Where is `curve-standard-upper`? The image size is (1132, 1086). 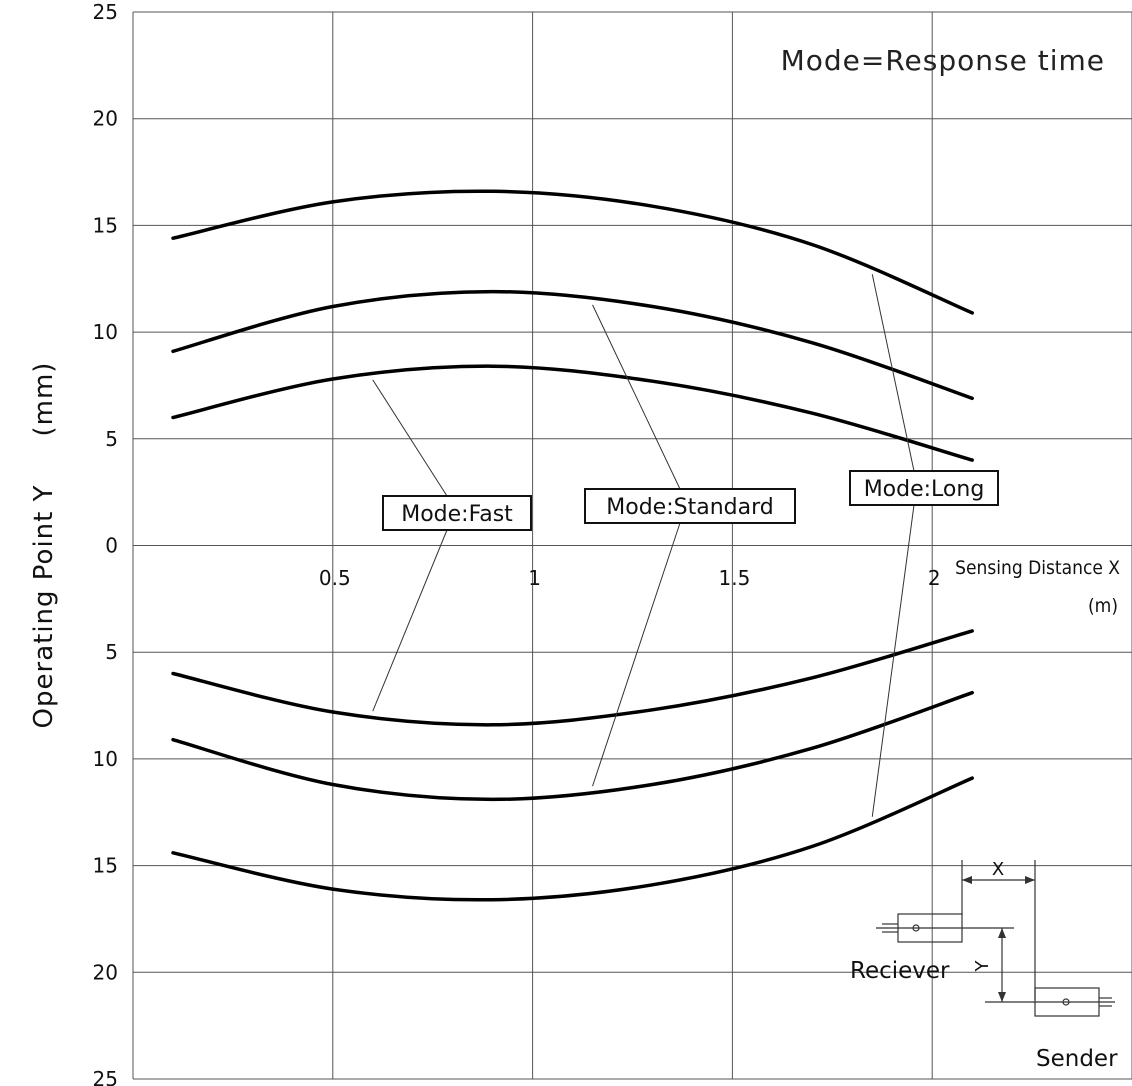
curve-standard-upper is located at coordinates (572, 345).